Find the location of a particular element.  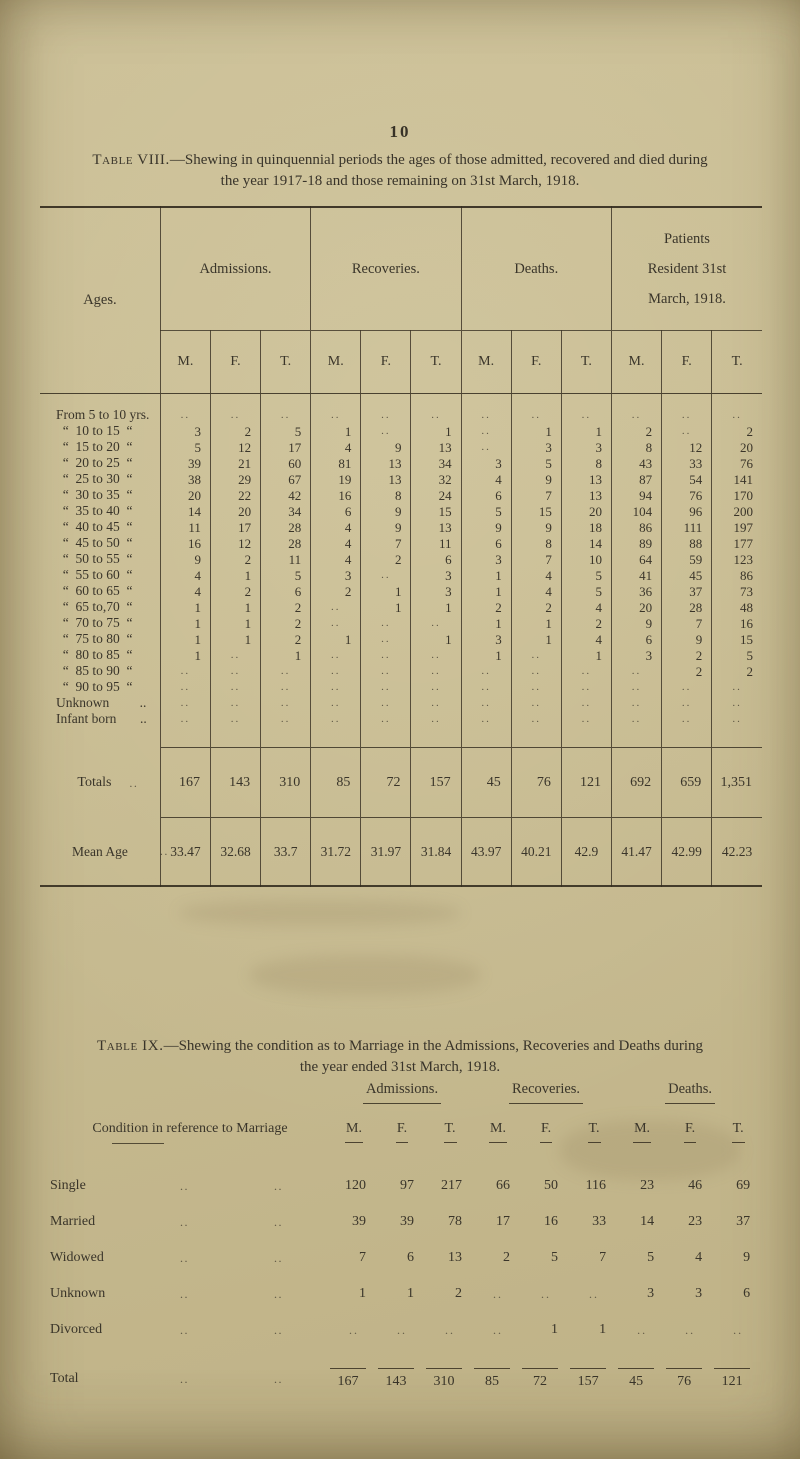

age-range-label: “ 85 to 90 “ is located at coordinates (94, 671).